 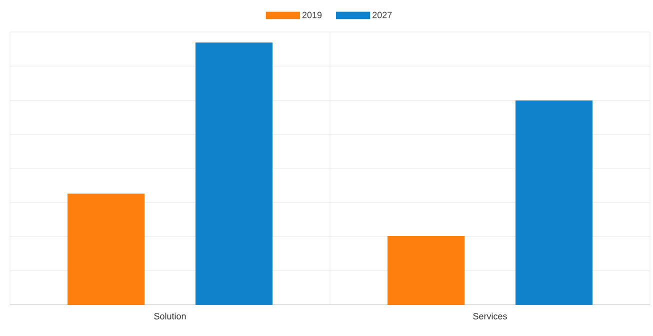 What do you see at coordinates (170, 316) in the screenshot?
I see `x-tick-label: Solution` at bounding box center [170, 316].